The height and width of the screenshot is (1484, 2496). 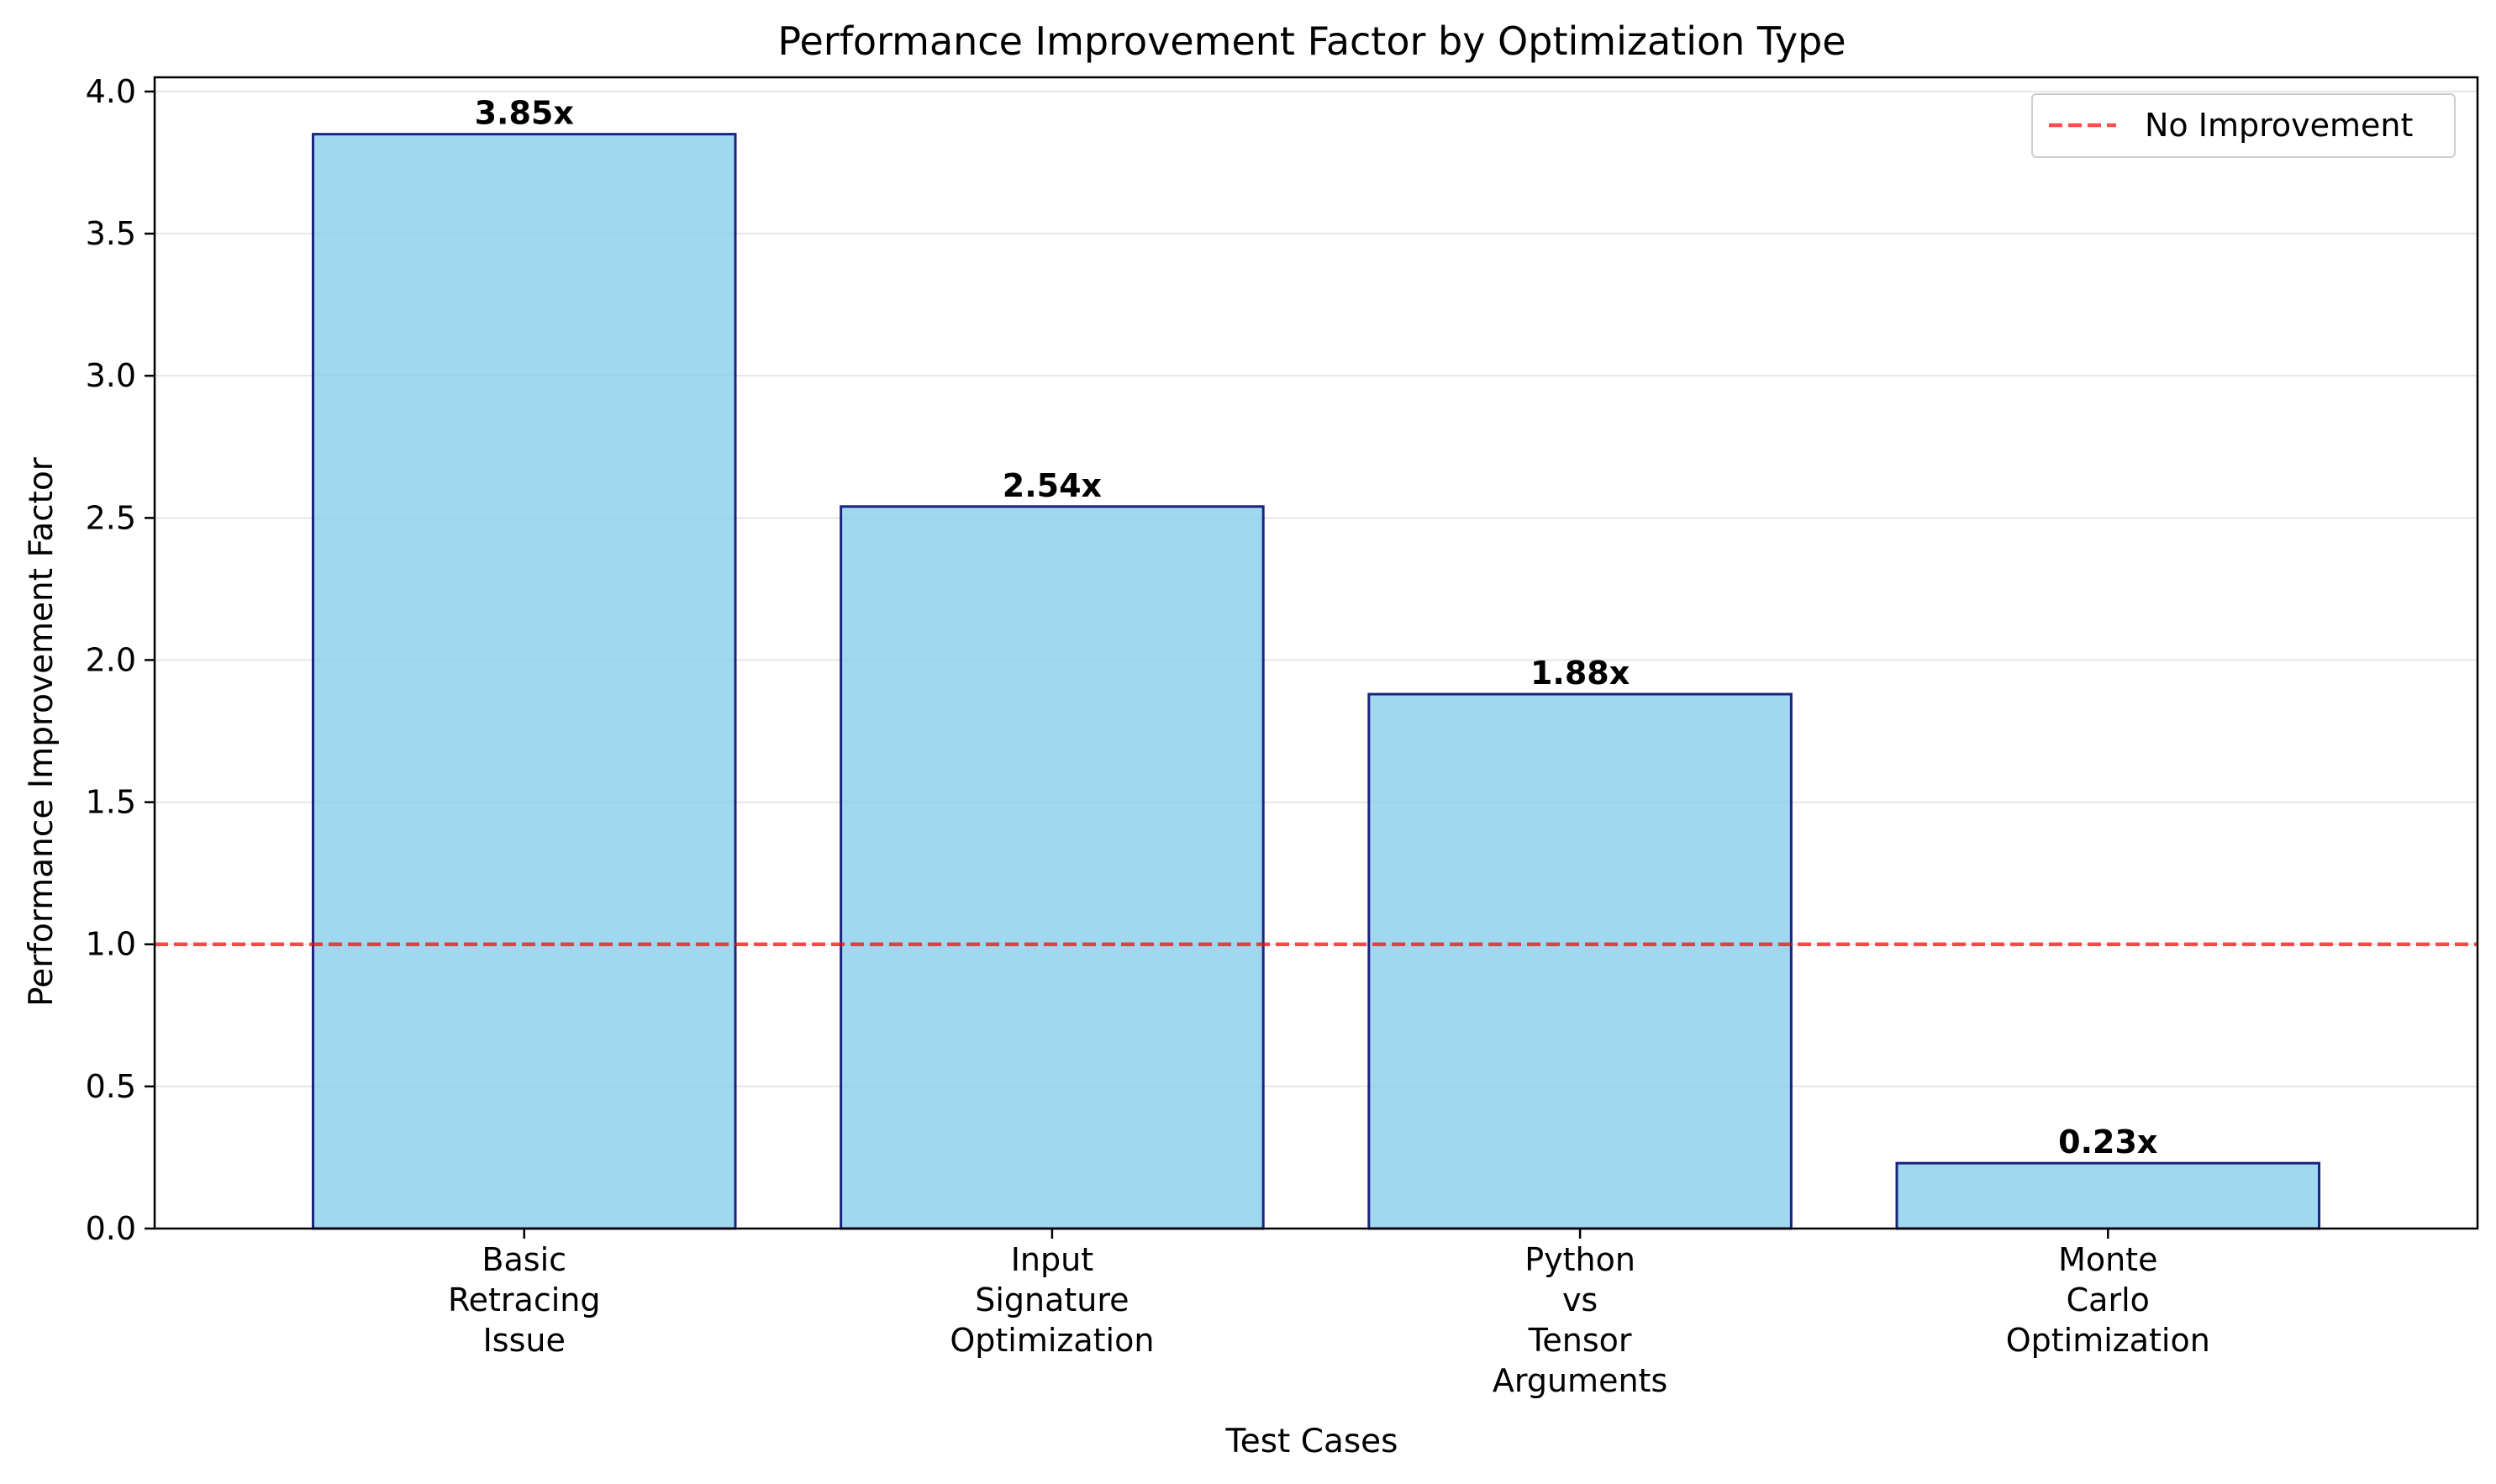 What do you see at coordinates (111, 1229) in the screenshot?
I see `y-tick-label: 0.0` at bounding box center [111, 1229].